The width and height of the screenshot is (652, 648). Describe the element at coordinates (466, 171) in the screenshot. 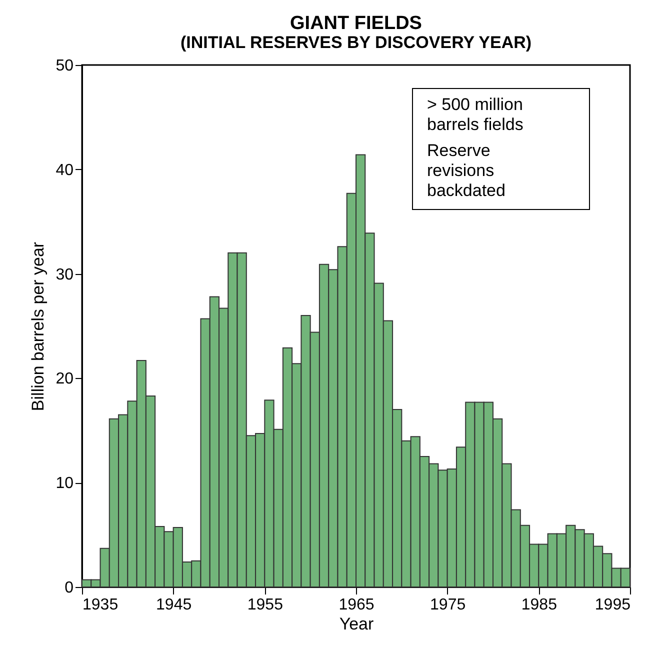

I see `annotation: Reserve revisions backdated` at that location.